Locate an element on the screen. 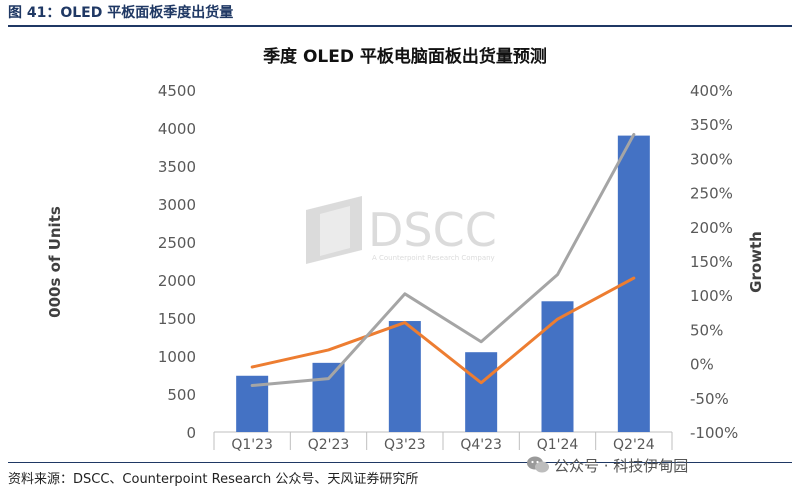 The height and width of the screenshot is (495, 800). x-tick-label: Q2'23 is located at coordinates (329, 445).